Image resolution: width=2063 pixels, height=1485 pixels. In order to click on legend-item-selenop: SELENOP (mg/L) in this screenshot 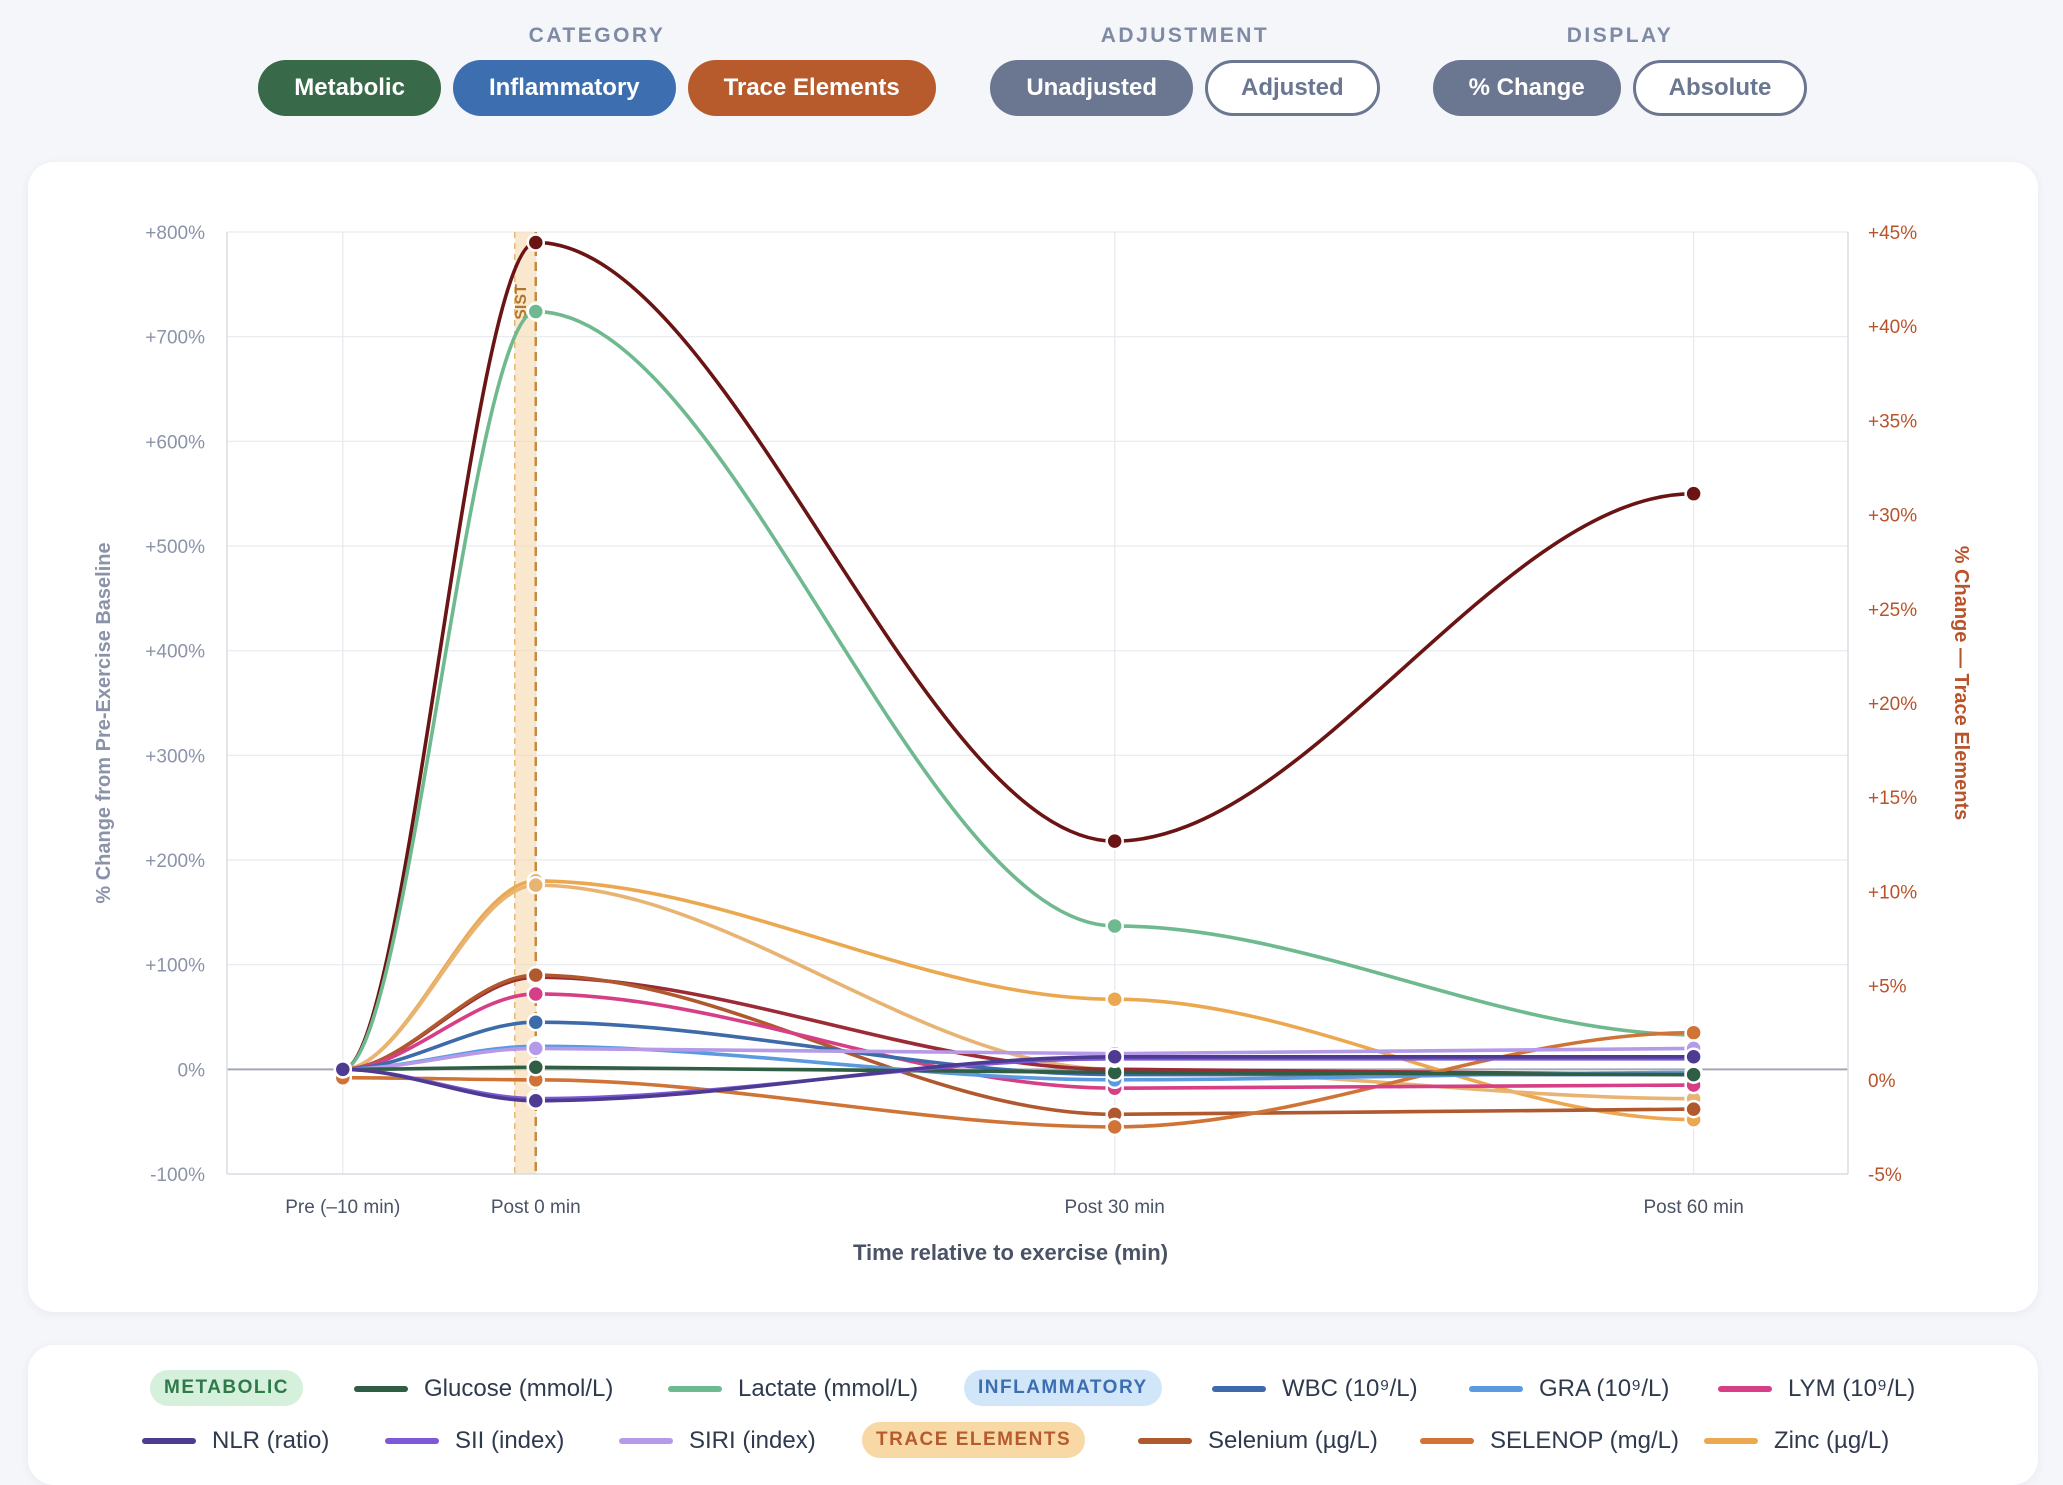, I will do `click(1549, 1441)`.